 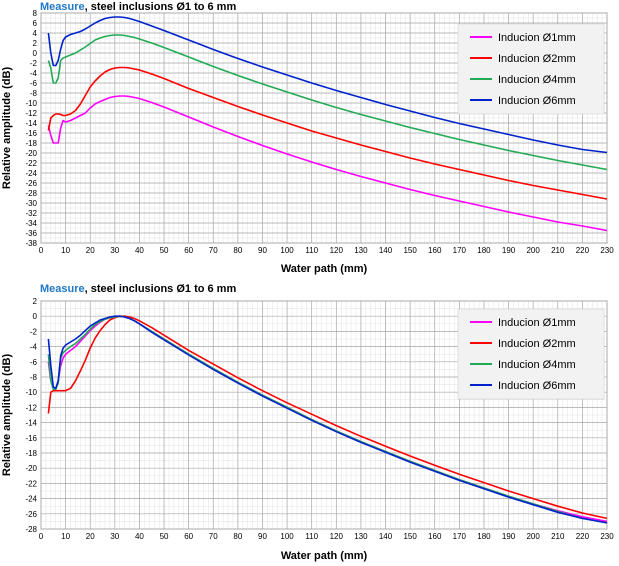 I want to click on chart-2-title: Measure, steel inclusions Ø1 to 6 mm, so click(x=138, y=289).